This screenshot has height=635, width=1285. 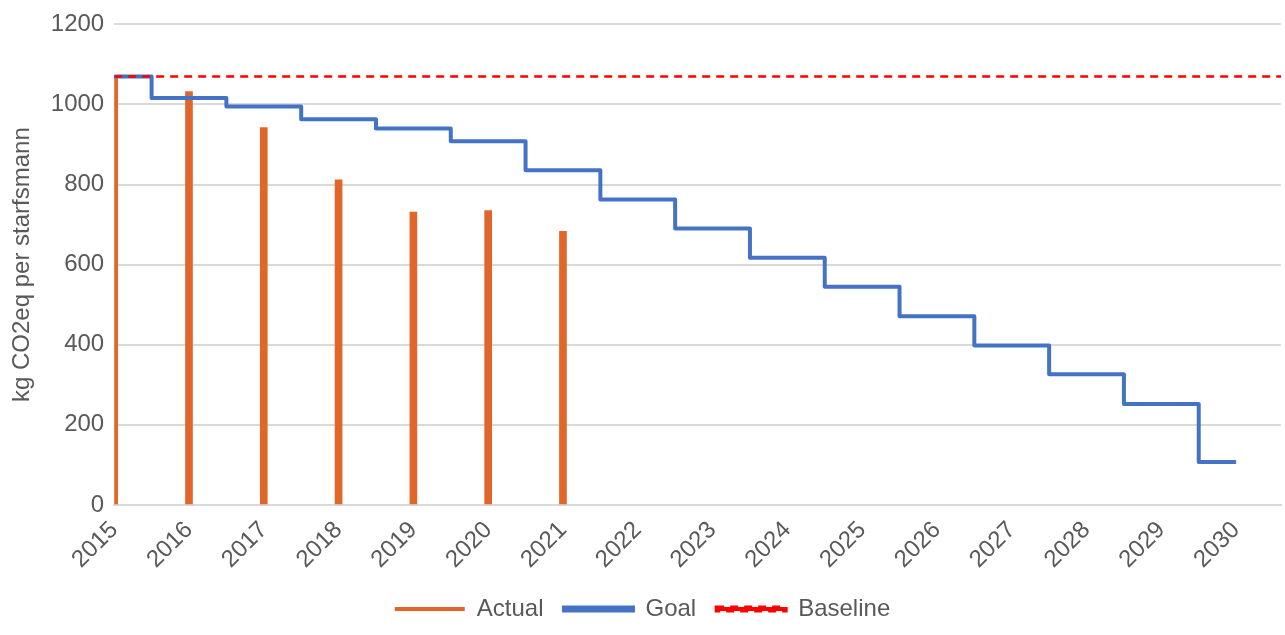 What do you see at coordinates (84, 343) in the screenshot?
I see `y-tick-label: 400` at bounding box center [84, 343].